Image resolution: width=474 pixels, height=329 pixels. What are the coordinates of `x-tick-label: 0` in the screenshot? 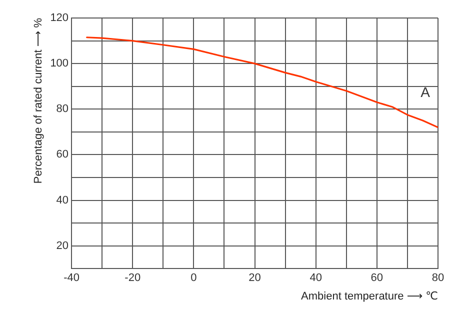 It's located at (193, 278).